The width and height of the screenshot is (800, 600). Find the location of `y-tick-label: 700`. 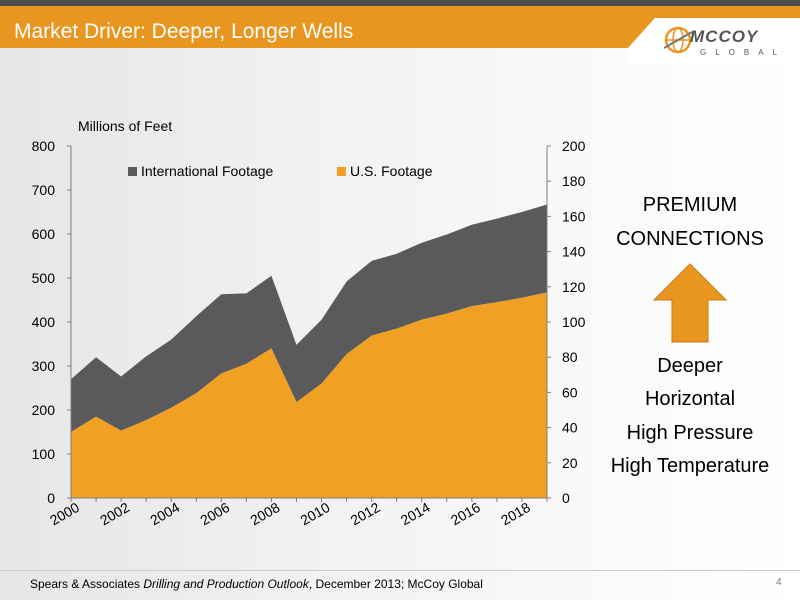

y-tick-label: 700 is located at coordinates (44, 190).